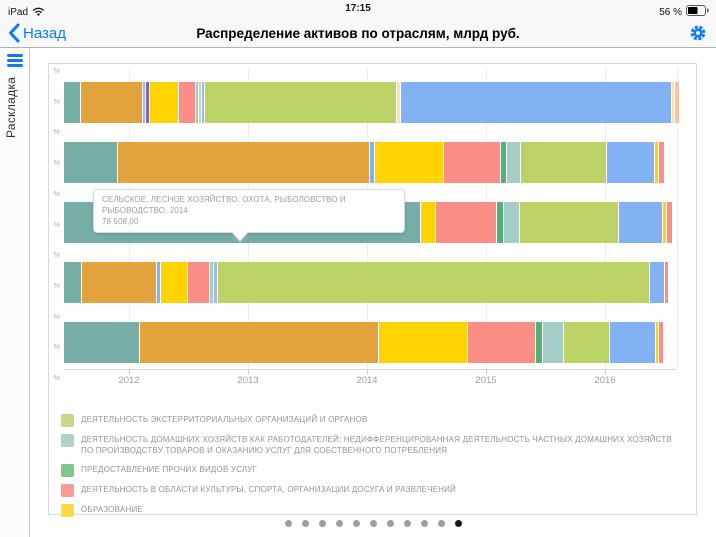 This screenshot has height=537, width=716. I want to click on x-axis-line, so click(370, 369).